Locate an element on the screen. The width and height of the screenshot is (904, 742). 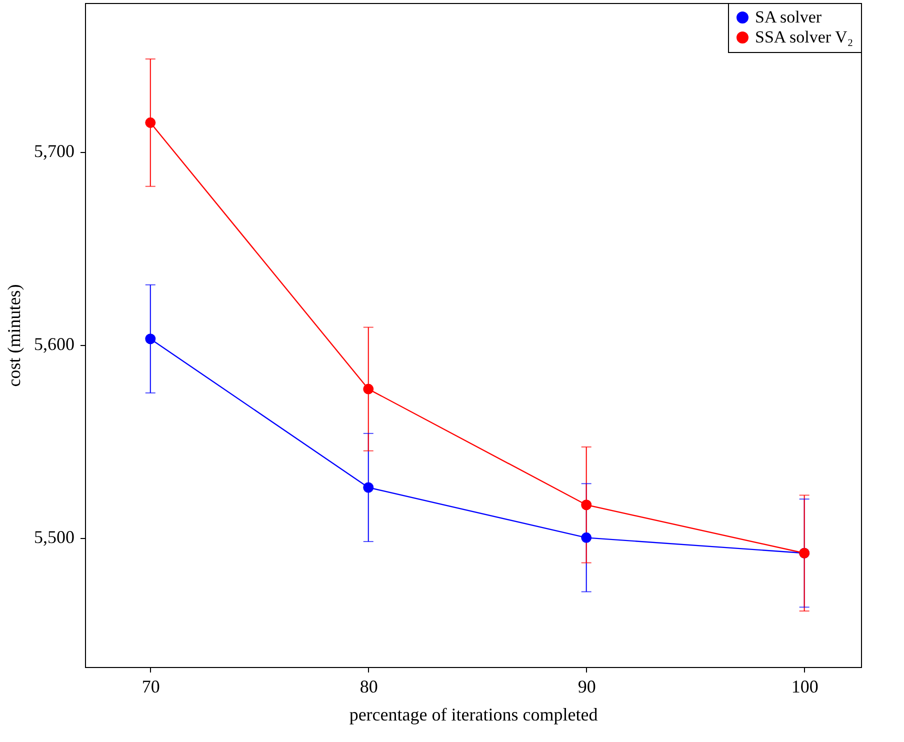
x-tick-label: 70 is located at coordinates (151, 686).